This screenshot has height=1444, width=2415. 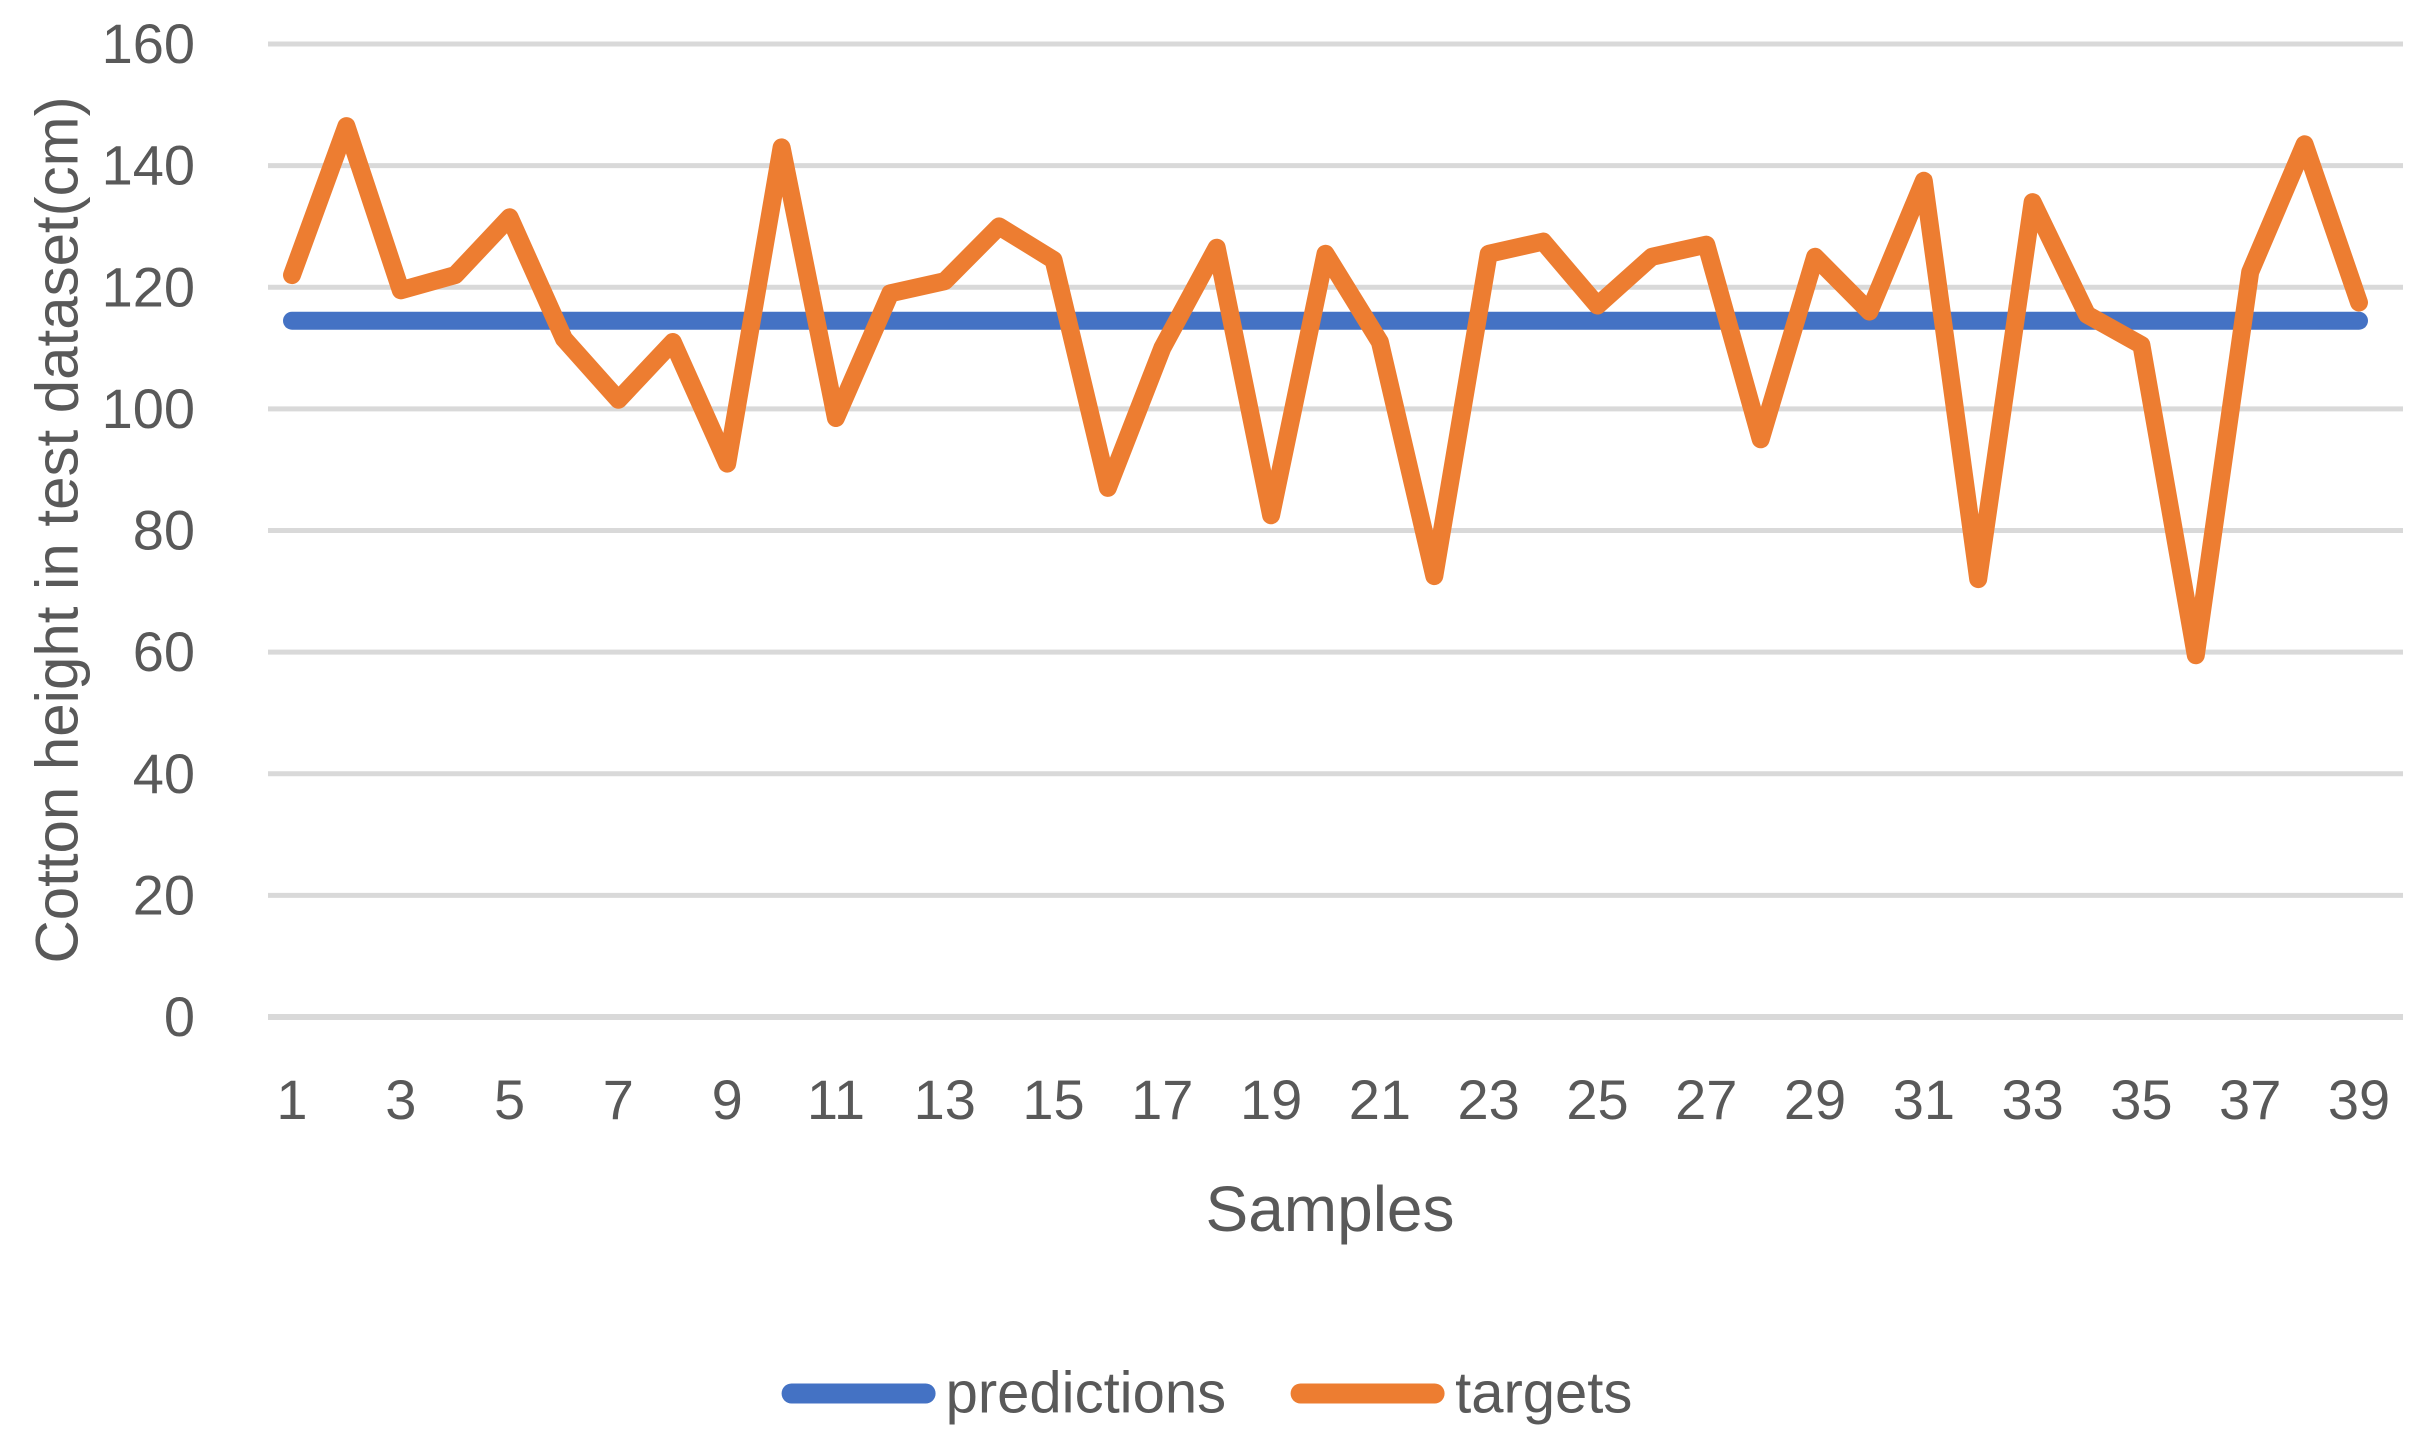 What do you see at coordinates (945, 1099) in the screenshot?
I see `x-tick-label: 13` at bounding box center [945, 1099].